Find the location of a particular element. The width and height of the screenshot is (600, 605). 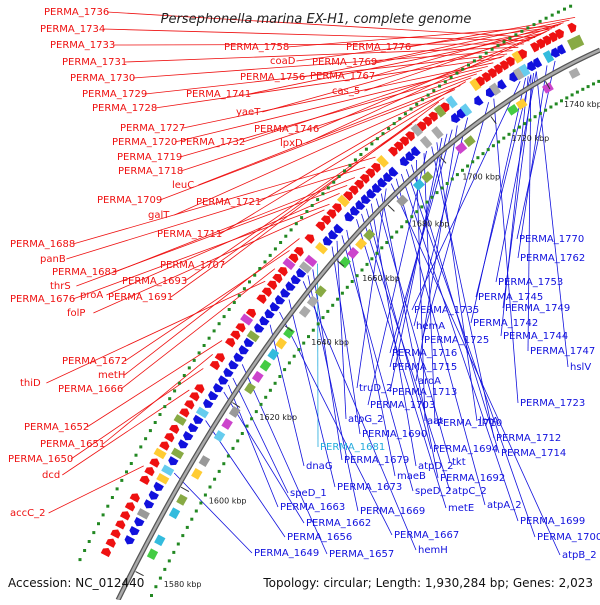

forward-gene-label: PERMA_1652 is located at coordinates (56, 427).